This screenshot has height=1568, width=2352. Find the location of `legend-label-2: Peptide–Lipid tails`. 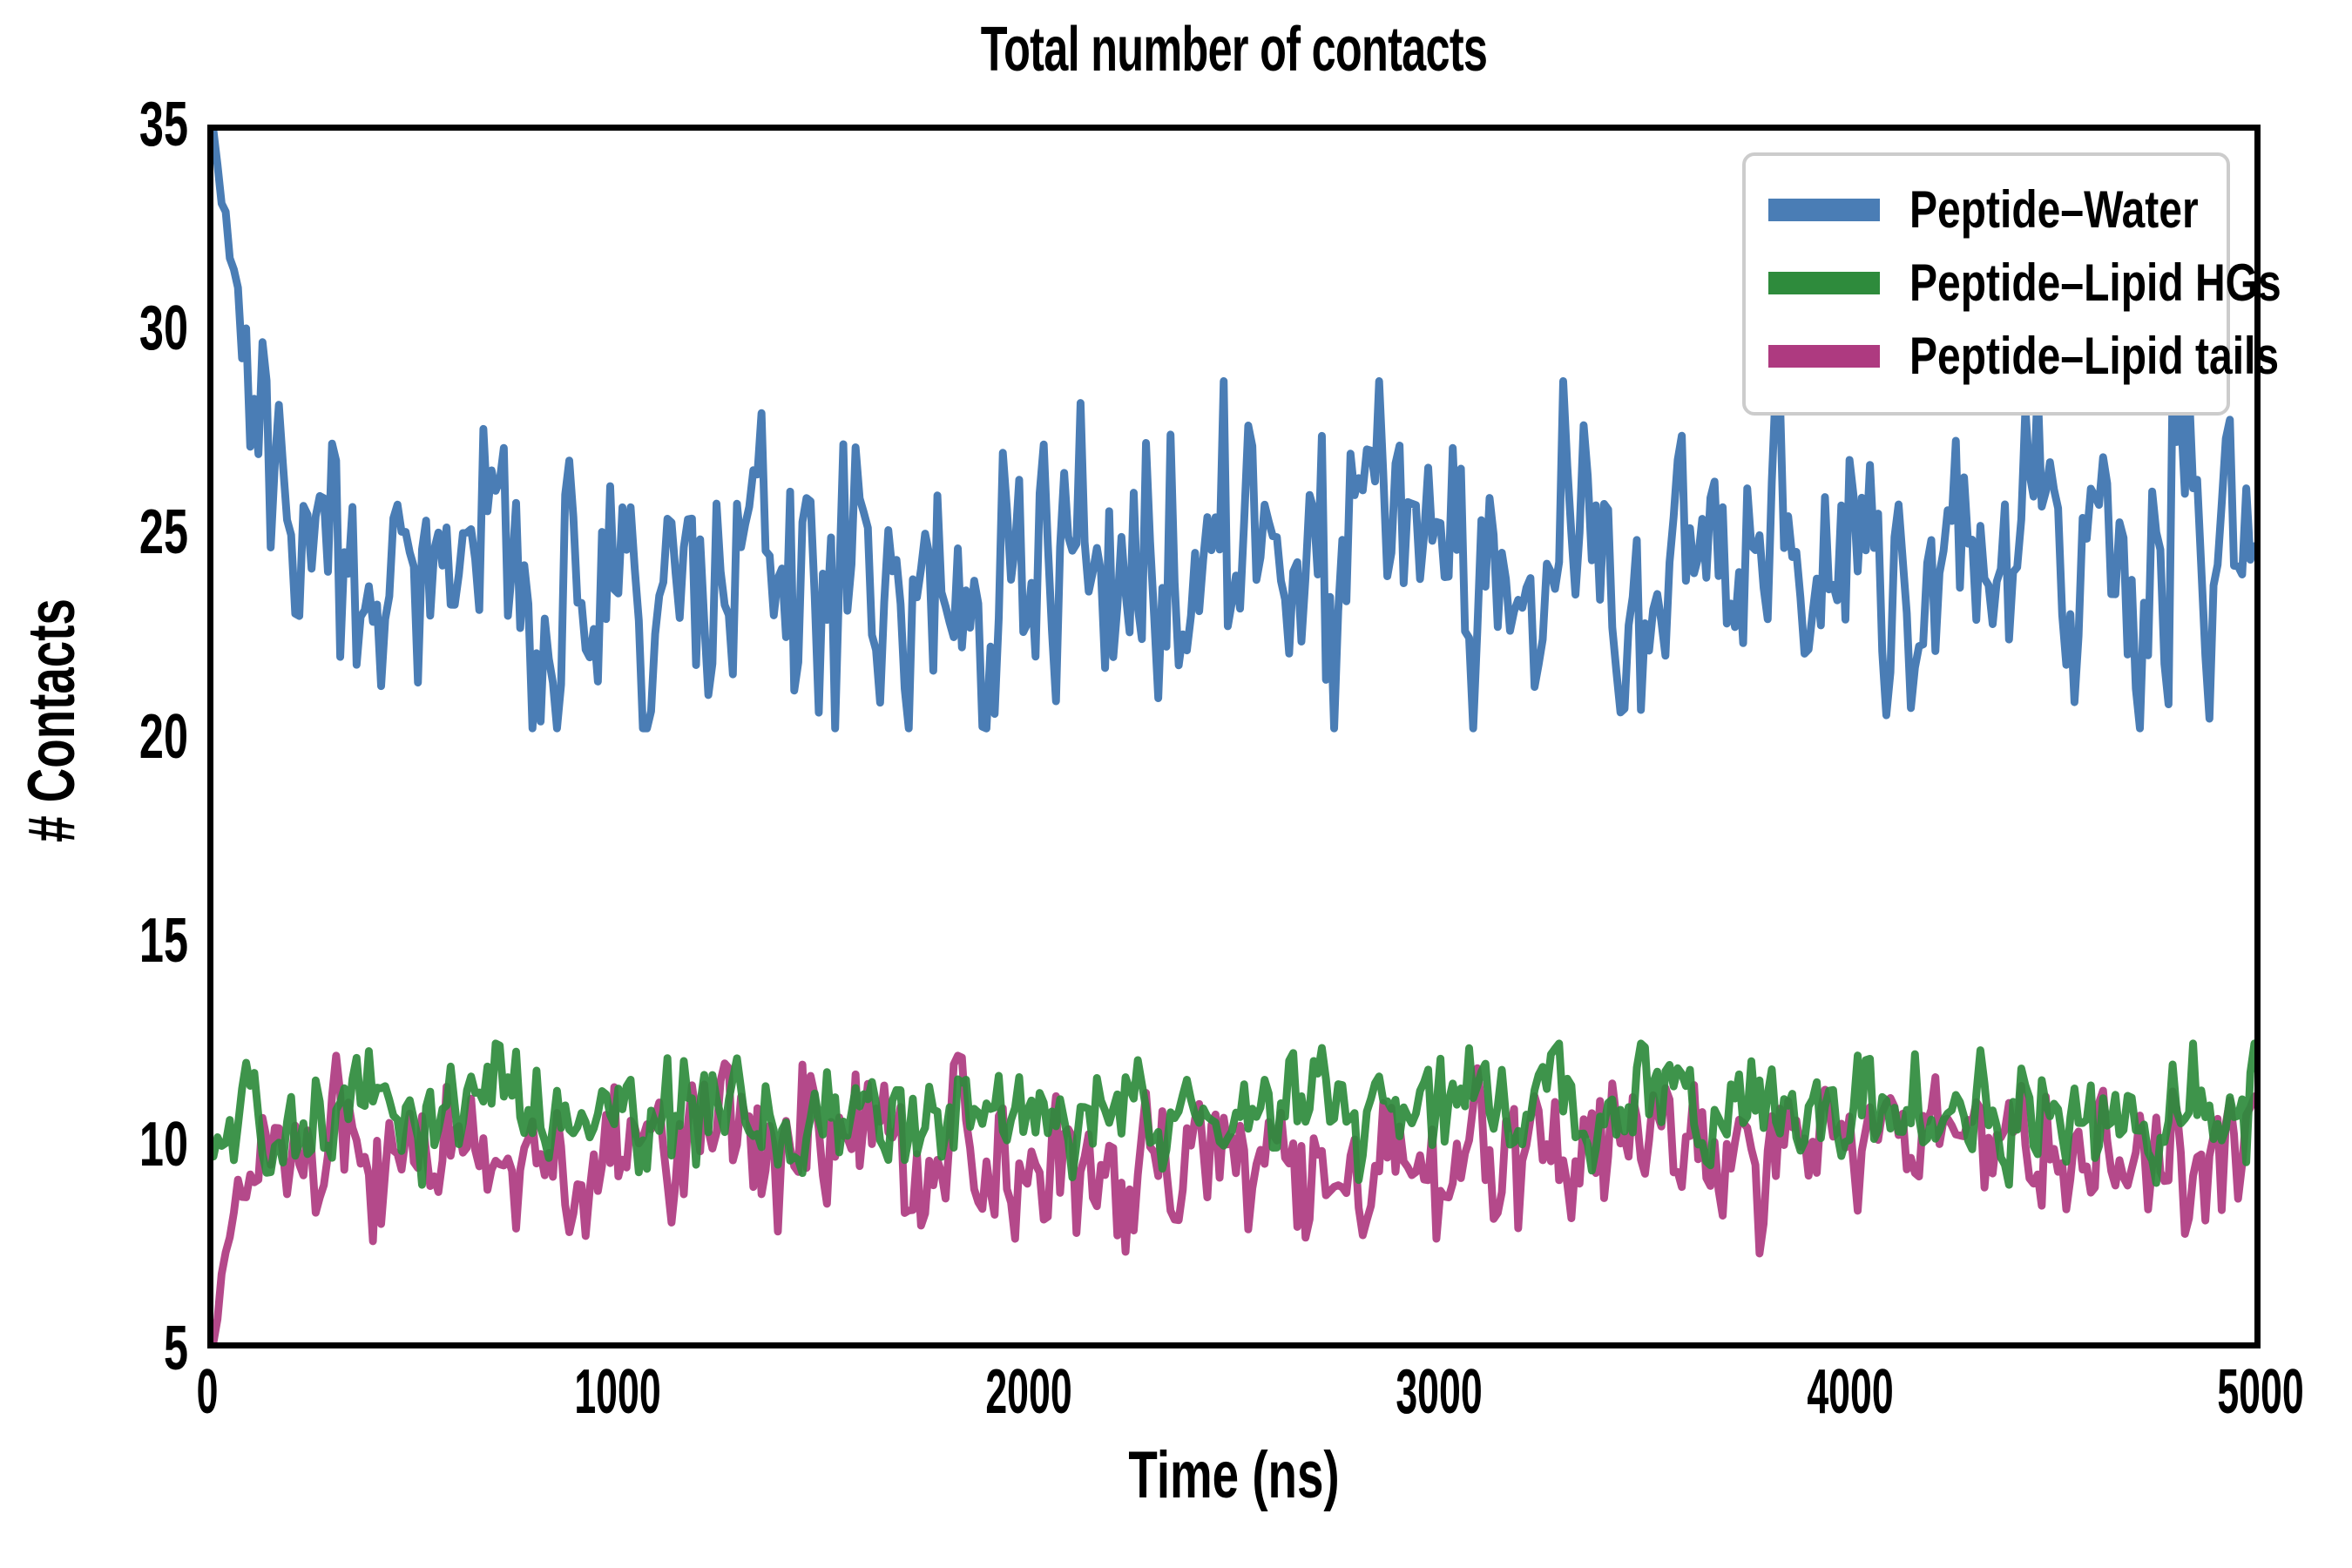

legend-label-2: Peptide–Lipid tails is located at coordinates (2094, 356).